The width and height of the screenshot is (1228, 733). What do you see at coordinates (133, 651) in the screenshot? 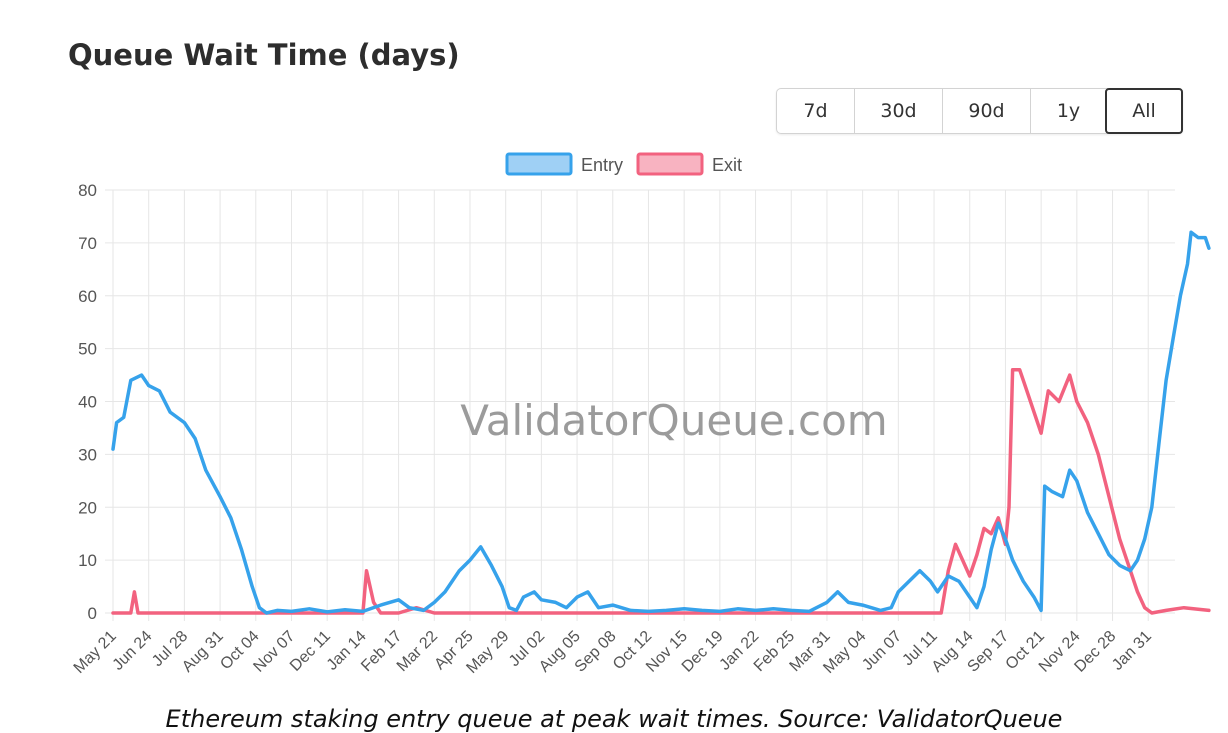
I see `x-tick-label: Jun 24` at bounding box center [133, 651].